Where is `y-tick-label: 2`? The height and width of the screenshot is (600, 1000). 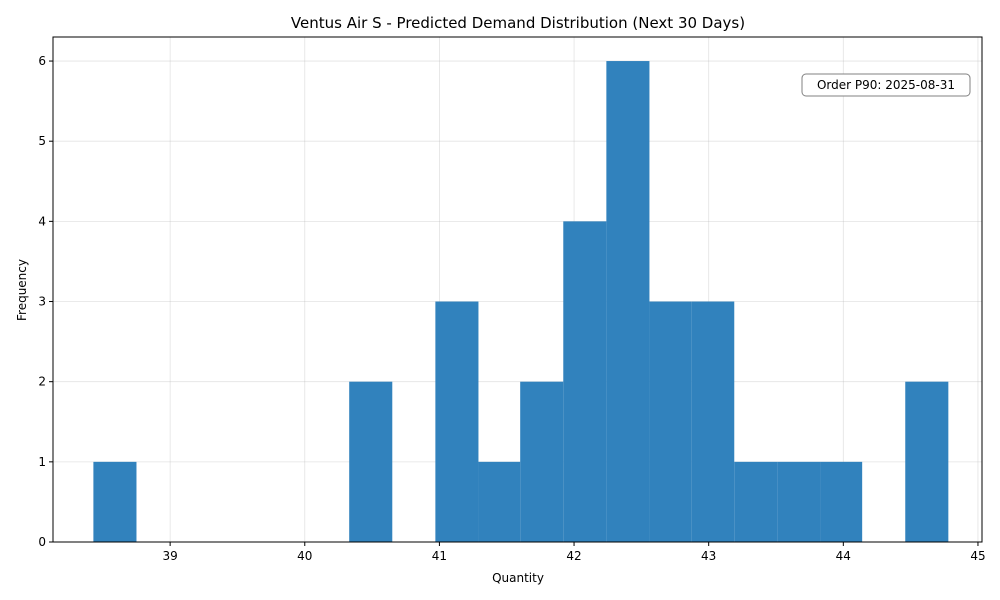 y-tick-label: 2 is located at coordinates (42, 382).